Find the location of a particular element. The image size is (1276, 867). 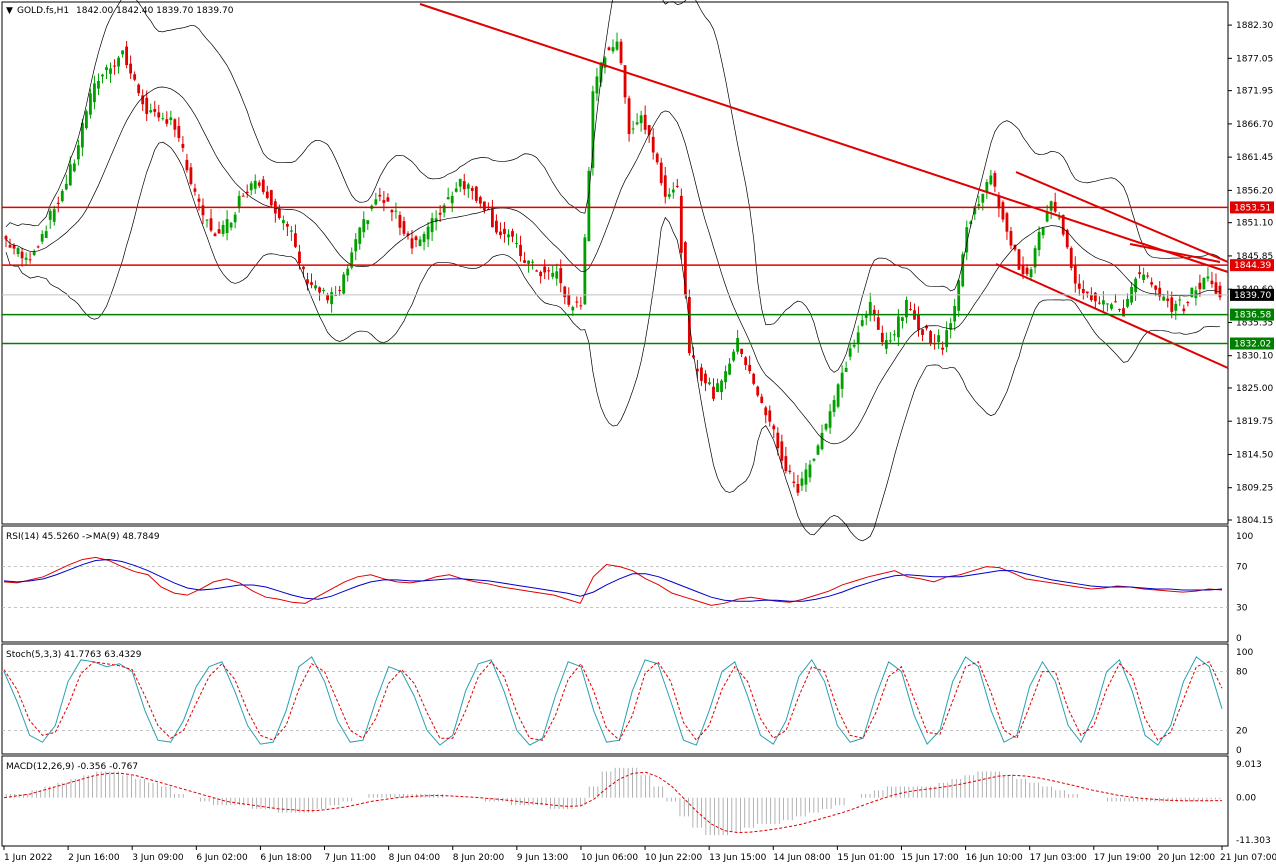

x-tick-label: 1 Jun 2022 is located at coordinates (28, 858).